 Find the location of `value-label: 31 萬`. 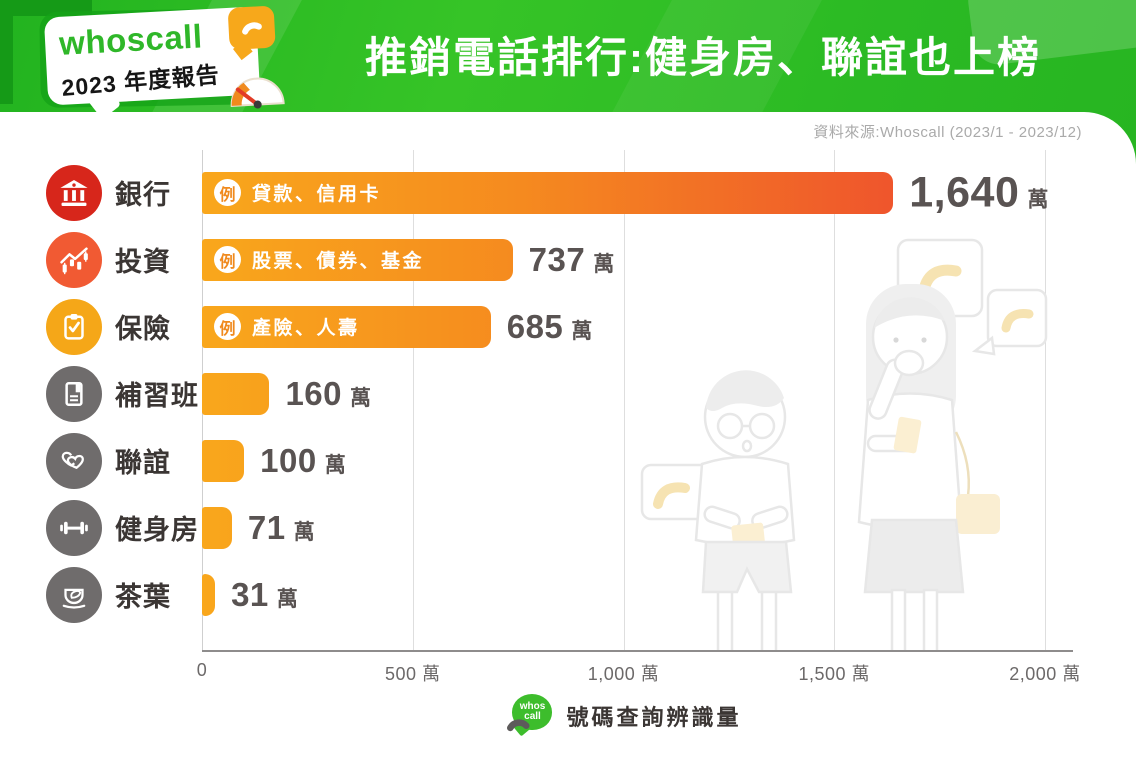

value-label: 31 萬 is located at coordinates (264, 594).